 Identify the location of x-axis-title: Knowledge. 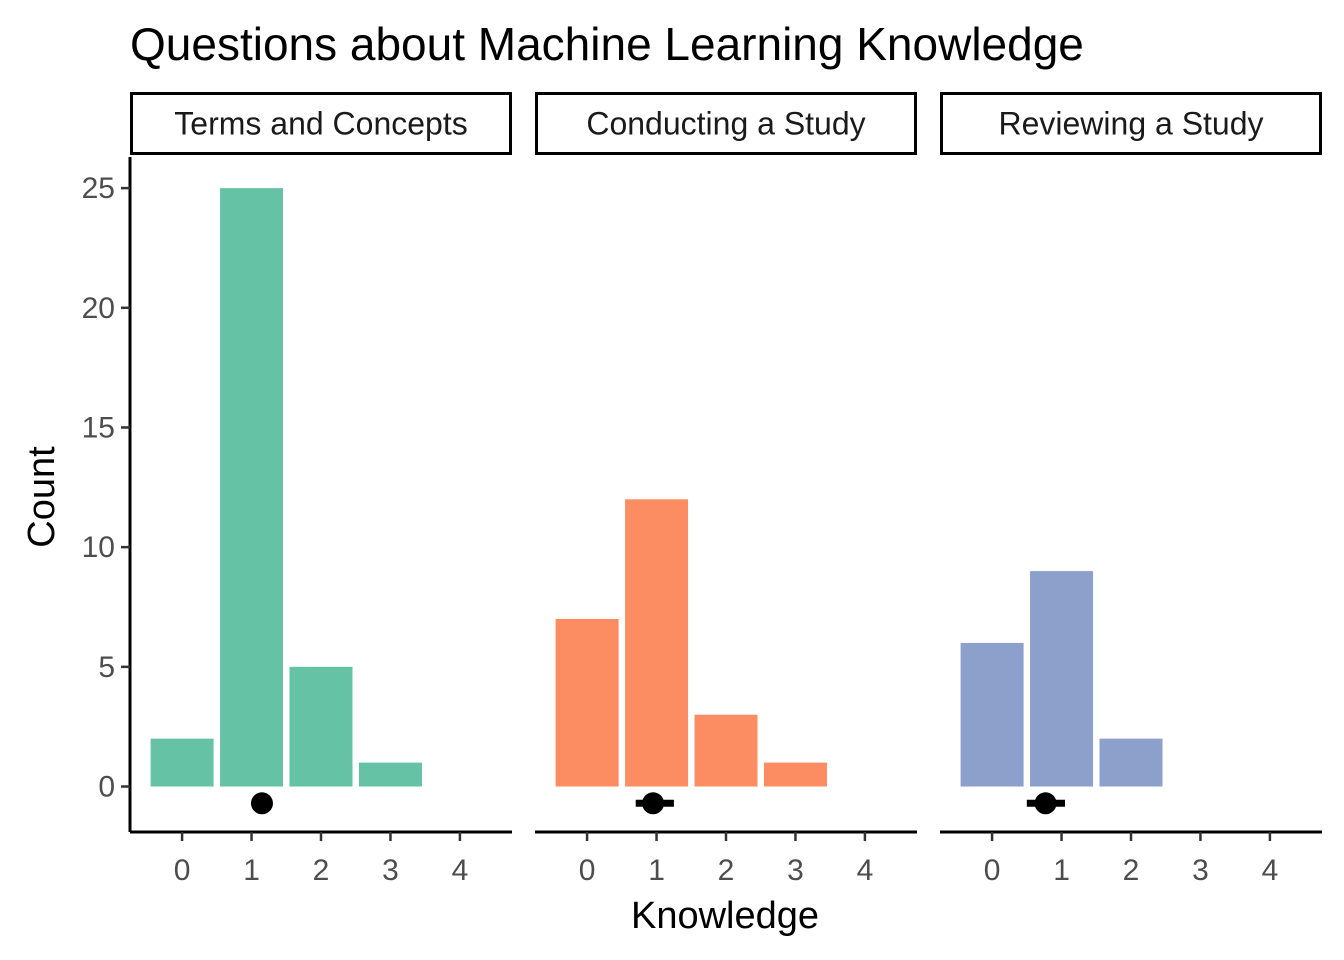
(725, 916).